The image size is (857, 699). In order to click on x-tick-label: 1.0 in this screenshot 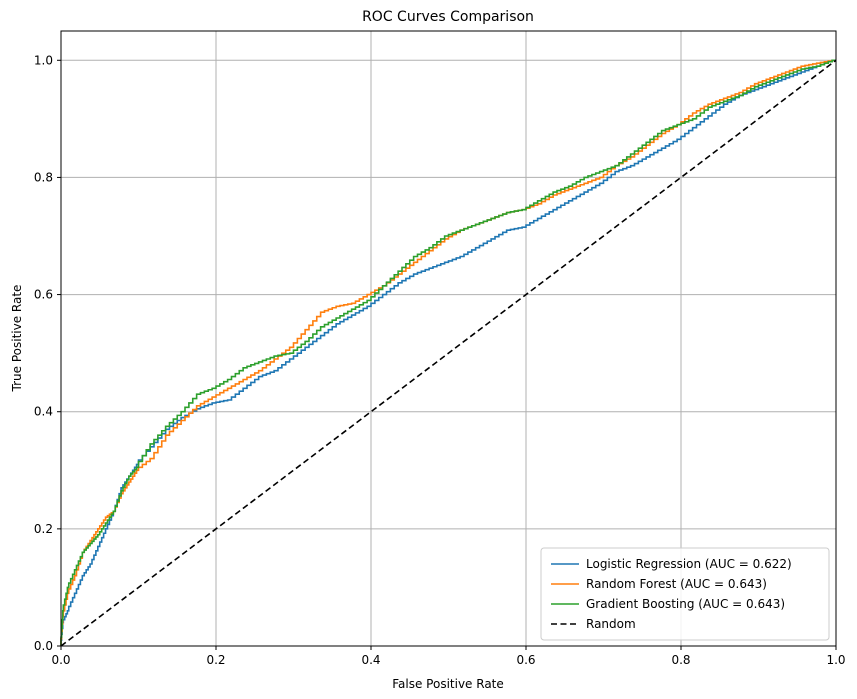, I will do `click(835, 660)`.